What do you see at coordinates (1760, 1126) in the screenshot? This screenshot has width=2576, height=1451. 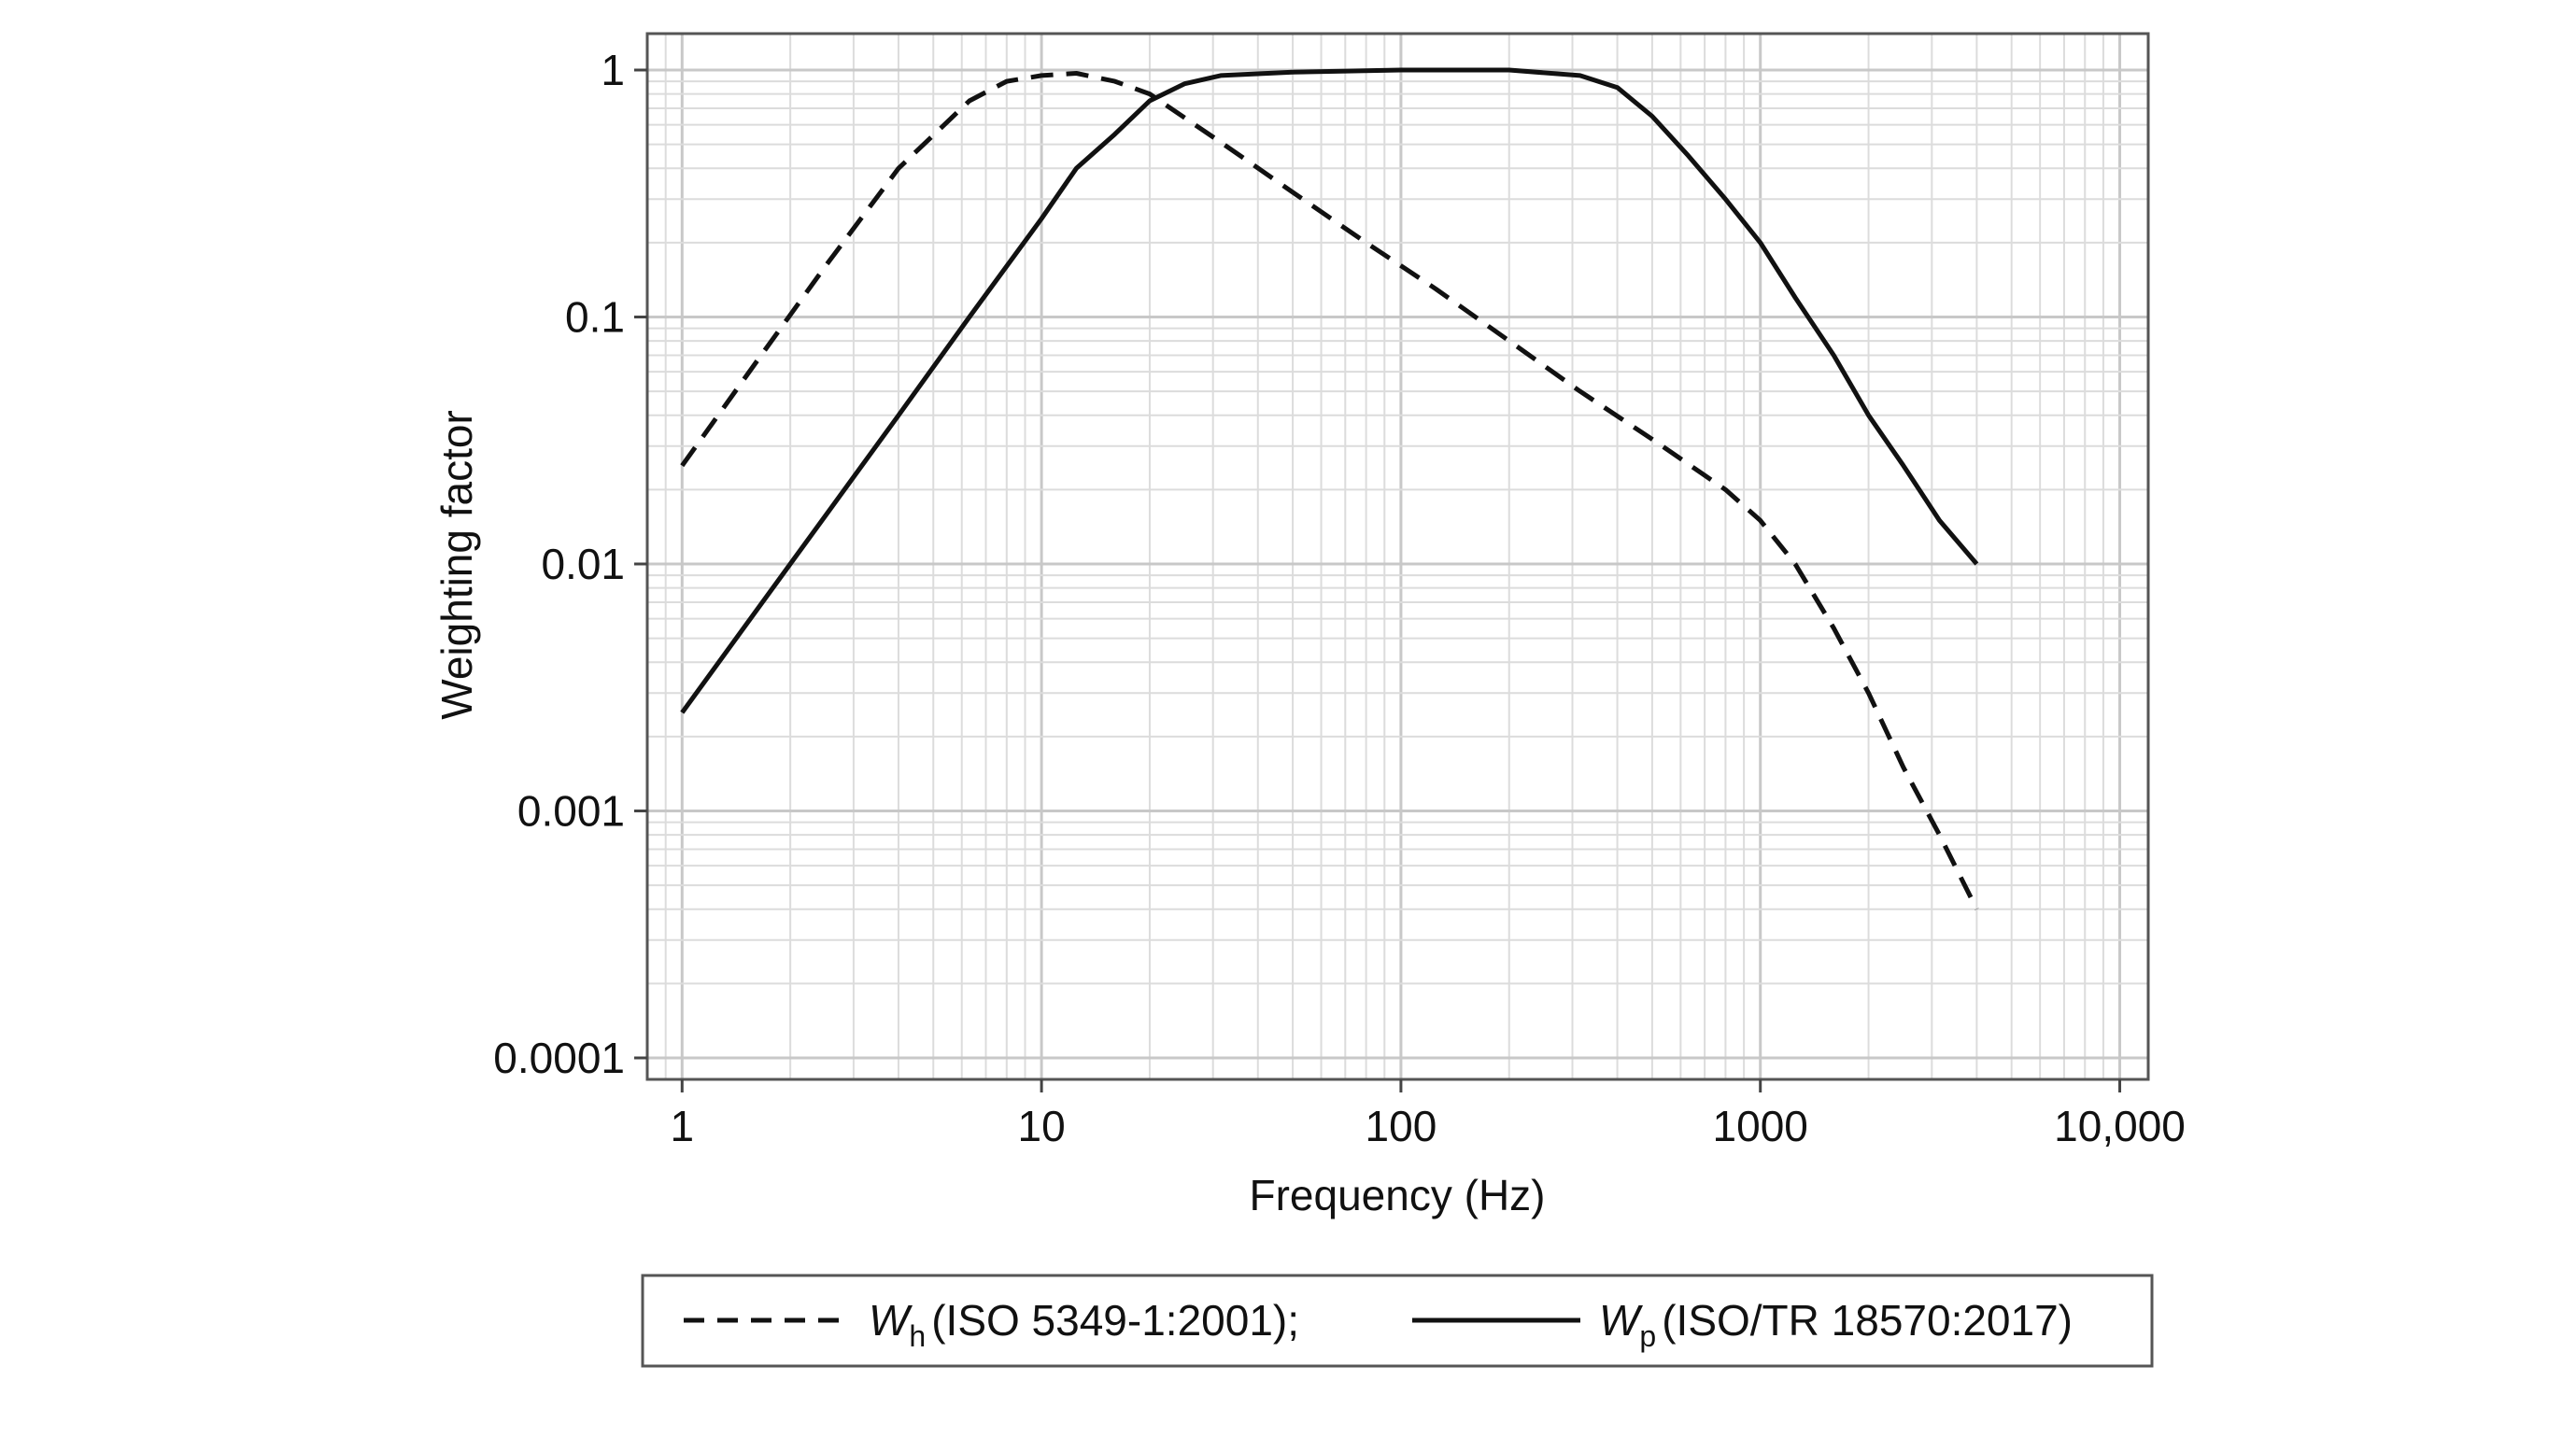 I see `x-tick-label: 1000` at bounding box center [1760, 1126].